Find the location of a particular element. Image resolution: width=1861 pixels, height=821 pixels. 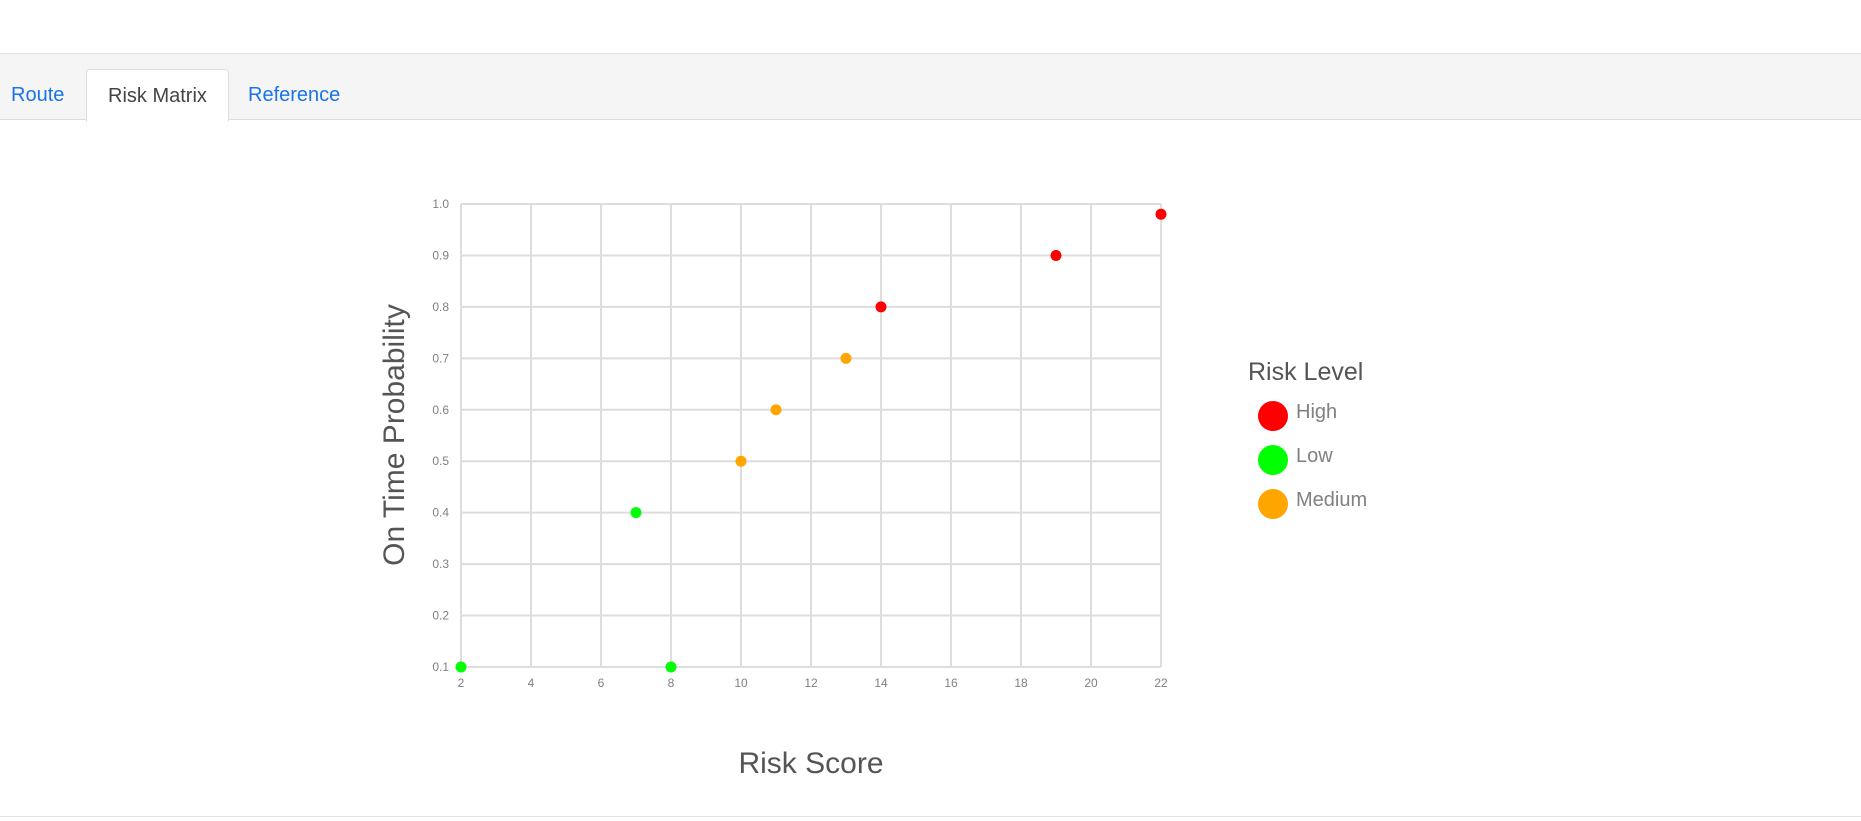

y-tick-label: 0.6 is located at coordinates (440, 410).